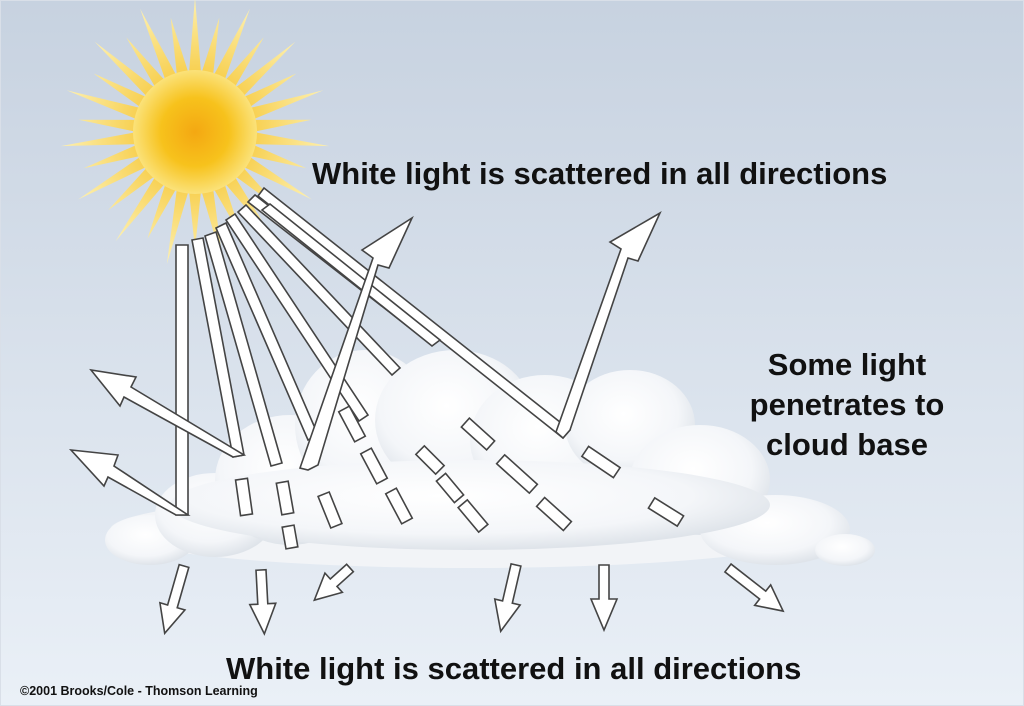 This screenshot has height=706, width=1024. Describe the element at coordinates (847, 404) in the screenshot. I see `penetration-caption: Some light penetrates to cloud base` at that location.